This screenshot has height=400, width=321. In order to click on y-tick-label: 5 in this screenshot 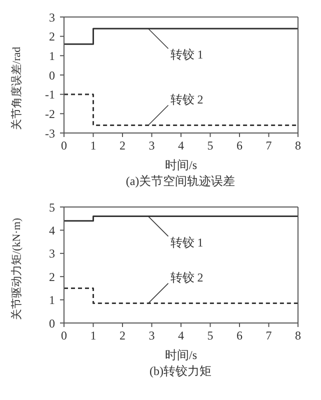, I will do `click(52, 207)`.